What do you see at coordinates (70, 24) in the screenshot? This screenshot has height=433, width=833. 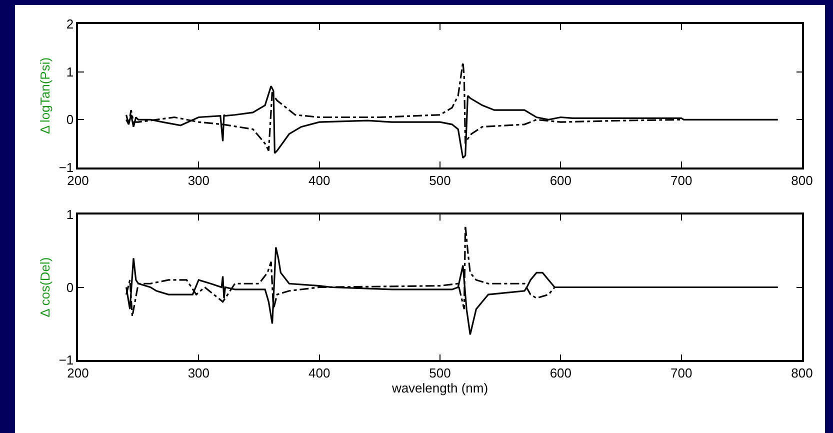 I see `y-tick-label: 2` at bounding box center [70, 24].